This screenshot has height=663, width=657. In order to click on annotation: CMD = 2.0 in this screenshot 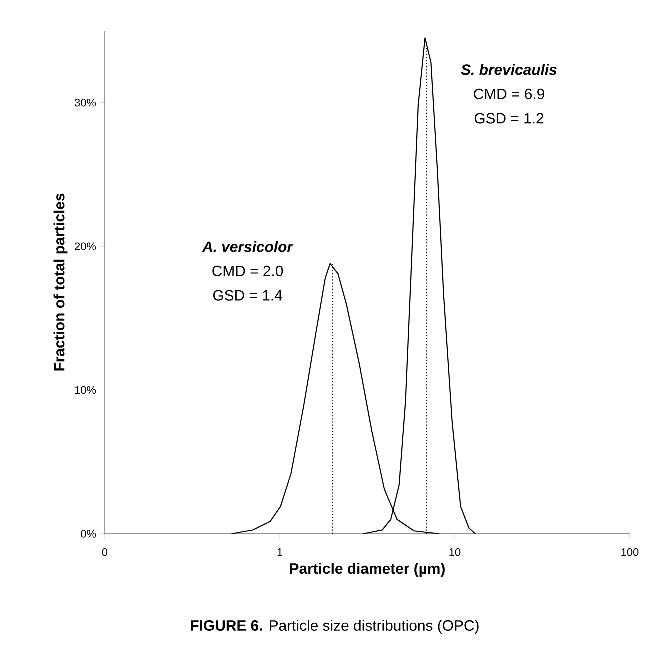, I will do `click(248, 271)`.